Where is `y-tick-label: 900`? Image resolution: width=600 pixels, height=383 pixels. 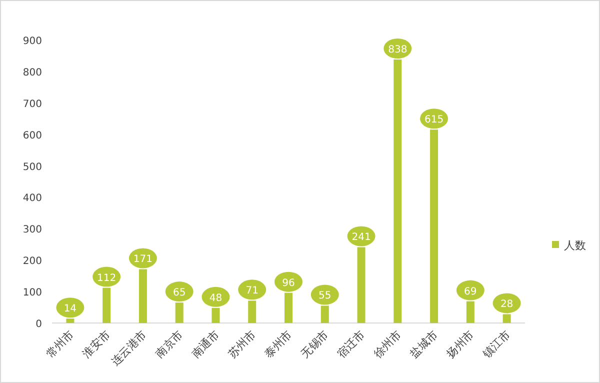 y-tick-label: 900 is located at coordinates (32, 41).